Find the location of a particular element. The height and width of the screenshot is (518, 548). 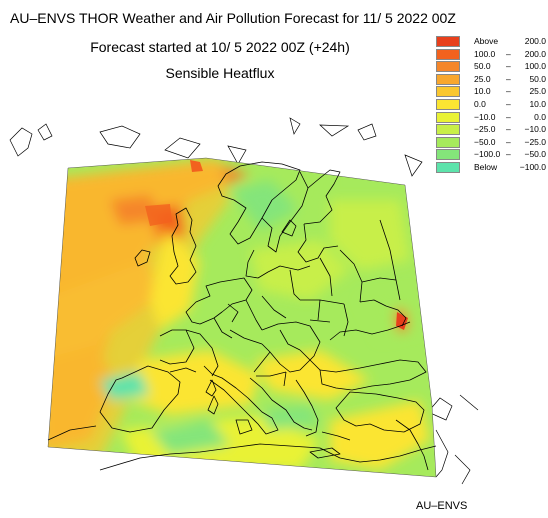

legend-high: 100.0 is located at coordinates (535, 66).